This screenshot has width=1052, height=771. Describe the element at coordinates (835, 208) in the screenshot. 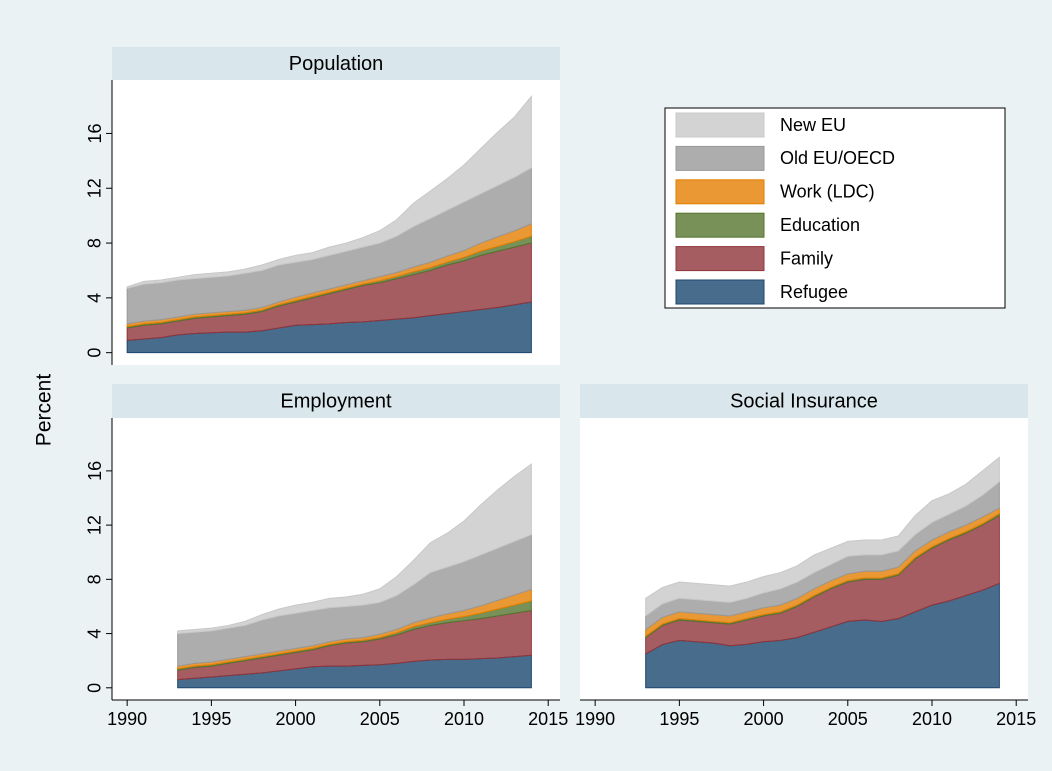

I see `legend-box` at that location.